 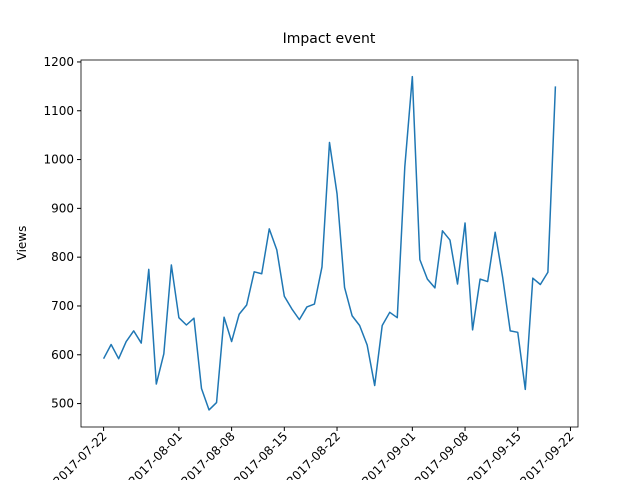 I want to click on y-tick-label: 1100, so click(x=58, y=111).